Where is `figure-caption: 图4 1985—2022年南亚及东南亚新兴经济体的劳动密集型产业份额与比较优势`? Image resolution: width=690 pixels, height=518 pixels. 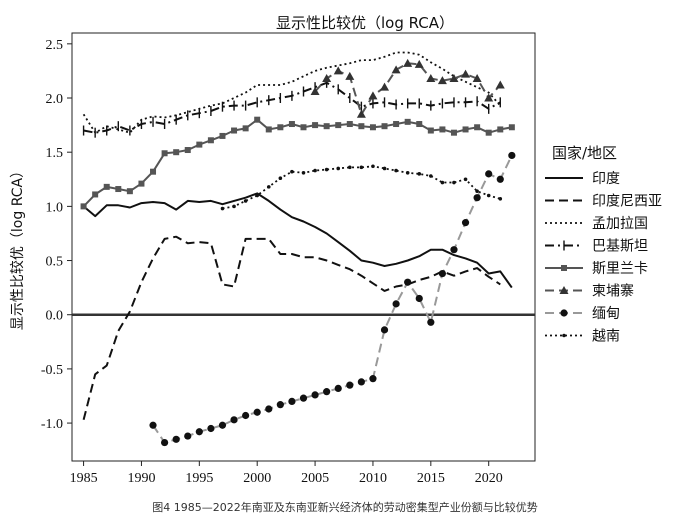
figure-caption: 图4 1985—2022年南亚及东南亚新兴经济体的劳动密集型产业份额与比较优势 is located at coordinates (344, 507).